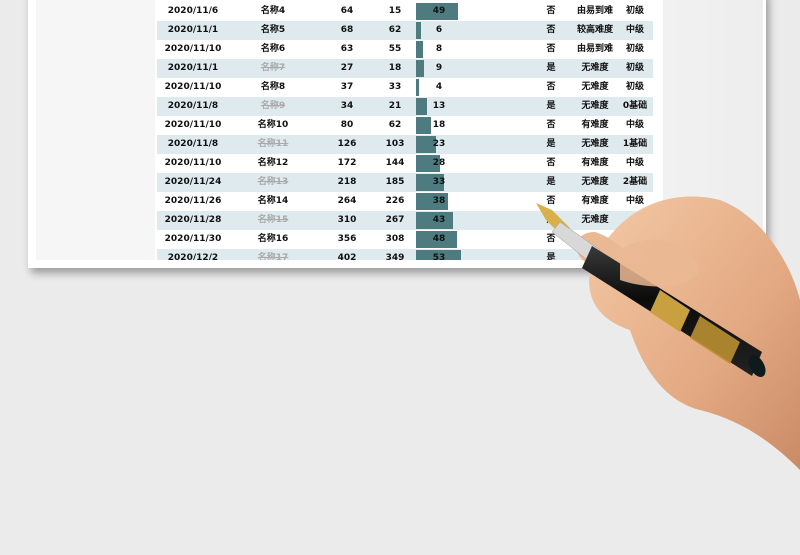 The width and height of the screenshot is (800, 555). I want to click on value-a-cell: 356, so click(347, 239).